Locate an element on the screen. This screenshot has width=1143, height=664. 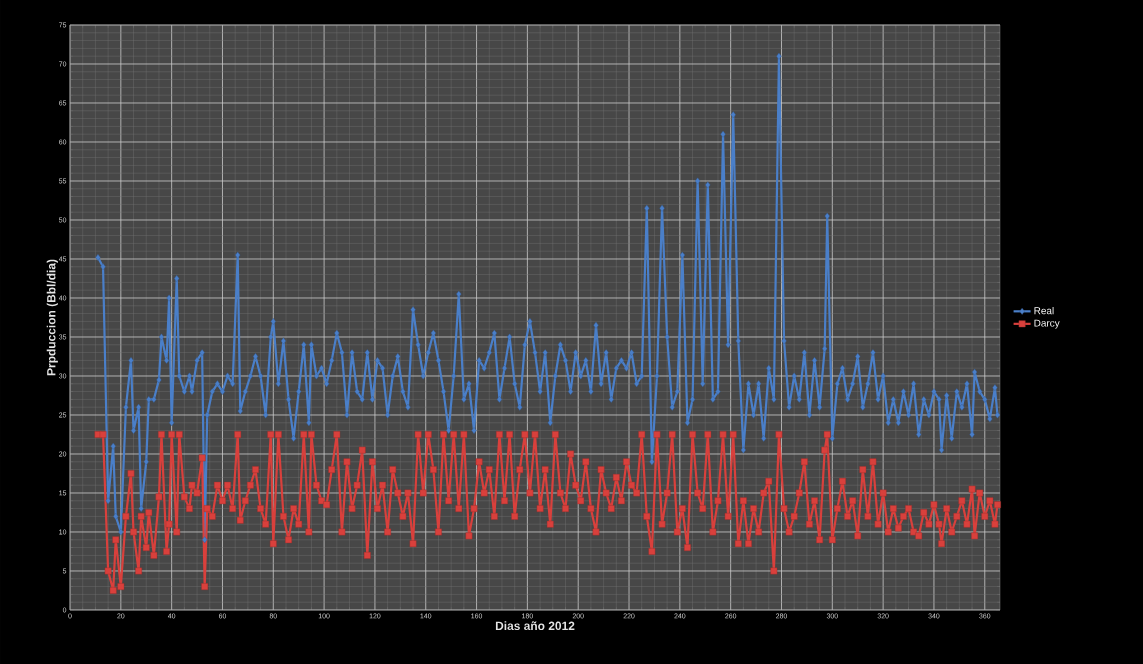
y-axis-title: Prpduccion (Bbl/dia) is located at coordinates (52, 317).